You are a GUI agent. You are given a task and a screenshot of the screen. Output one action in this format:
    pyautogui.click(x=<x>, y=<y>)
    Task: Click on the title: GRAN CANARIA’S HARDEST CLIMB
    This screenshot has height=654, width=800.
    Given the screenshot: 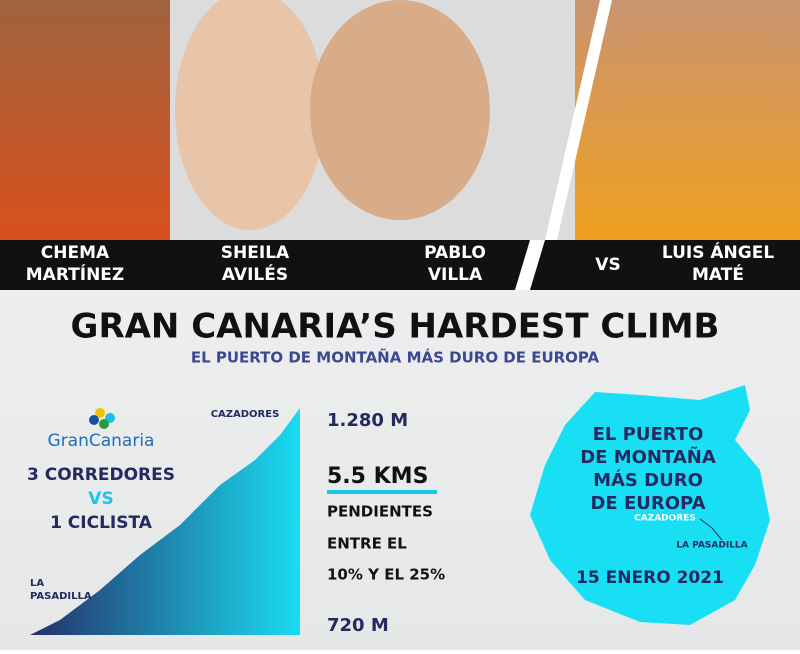 What is the action you would take?
    pyautogui.click(x=395, y=327)
    